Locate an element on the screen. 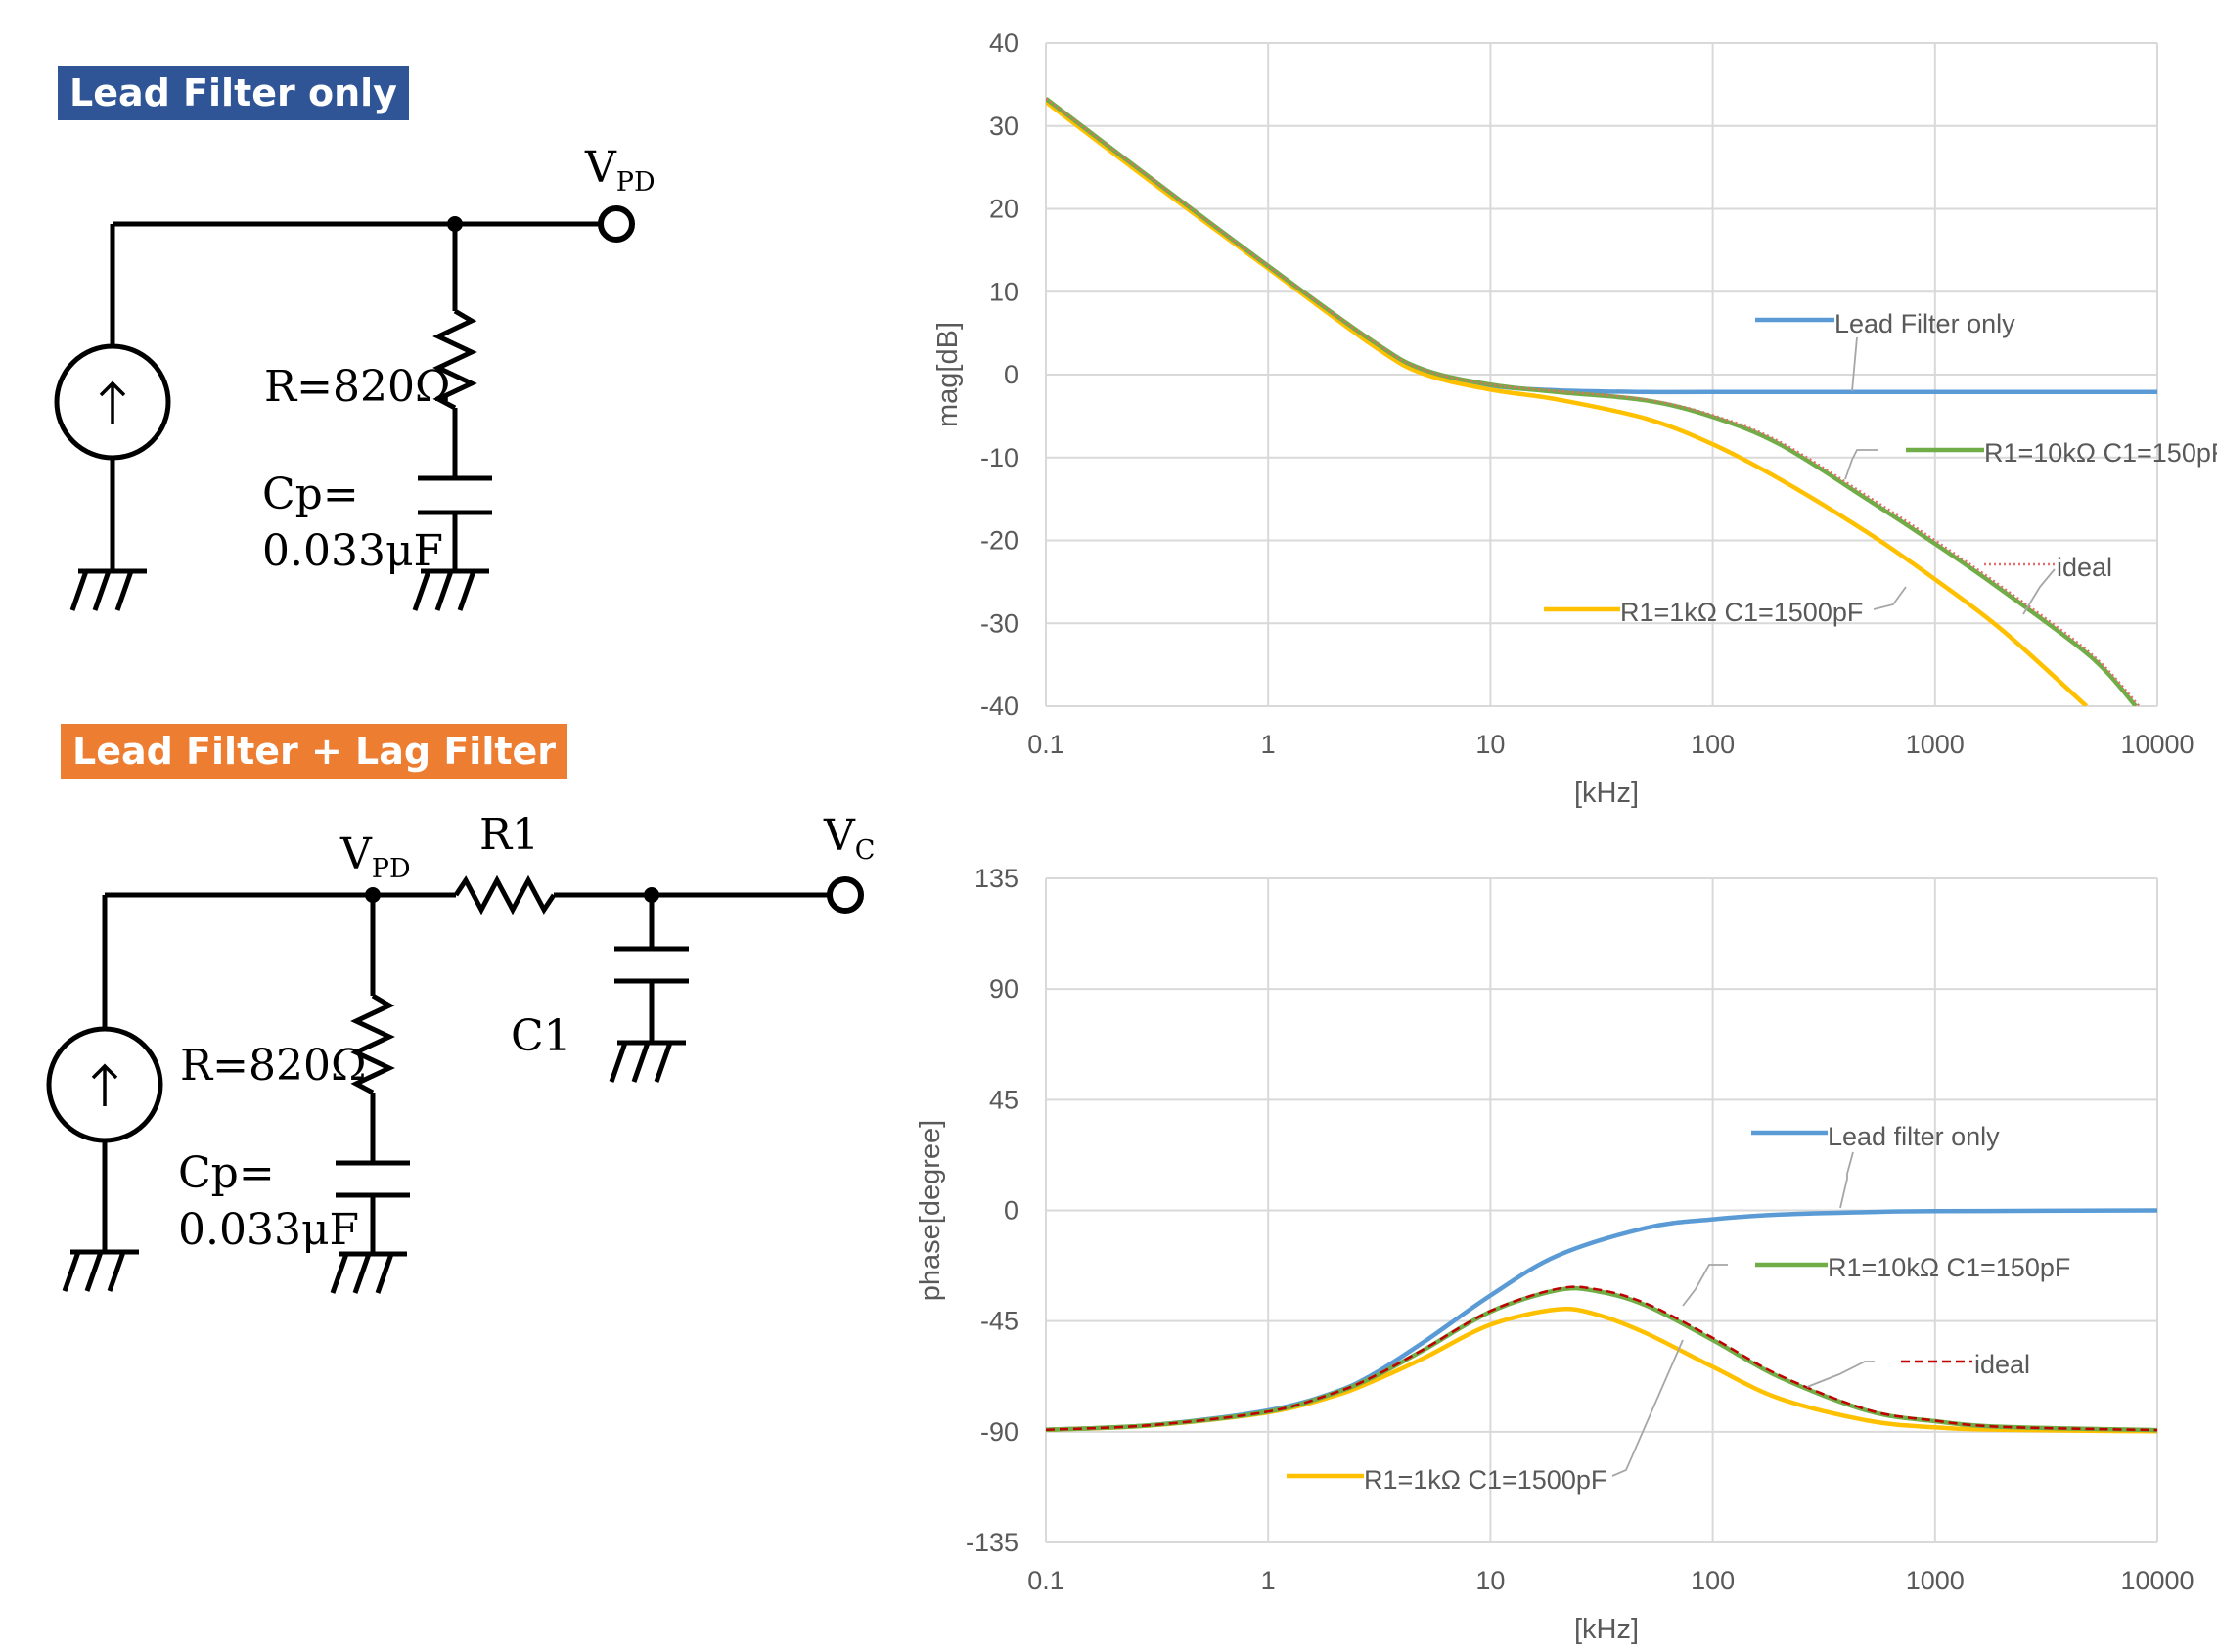 This screenshot has height=1652, width=2217. lead-filter-badge: Lead Filter only is located at coordinates (233, 93).